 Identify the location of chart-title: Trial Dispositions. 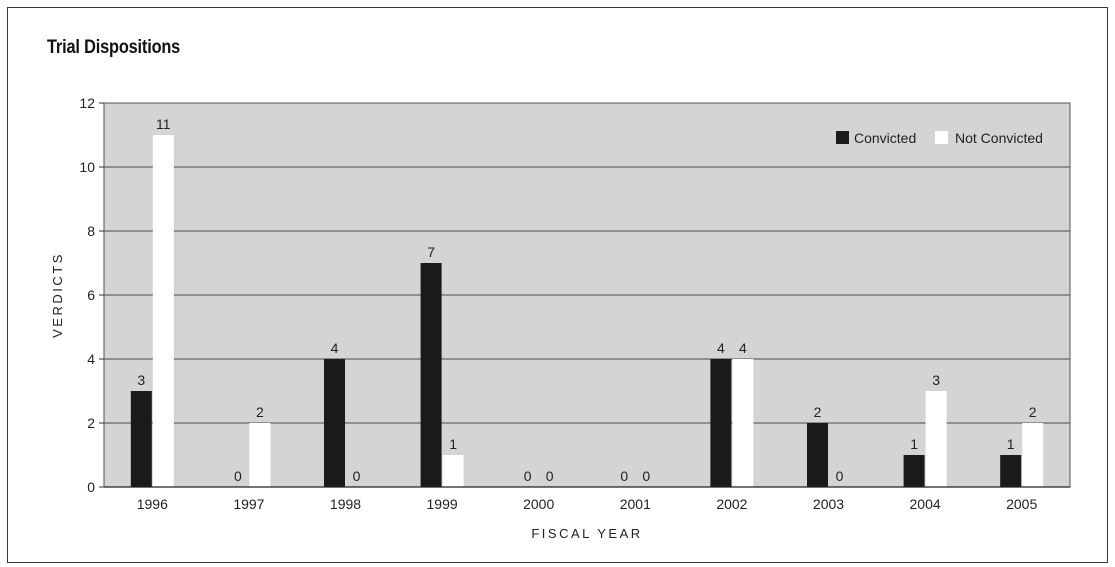
(114, 47).